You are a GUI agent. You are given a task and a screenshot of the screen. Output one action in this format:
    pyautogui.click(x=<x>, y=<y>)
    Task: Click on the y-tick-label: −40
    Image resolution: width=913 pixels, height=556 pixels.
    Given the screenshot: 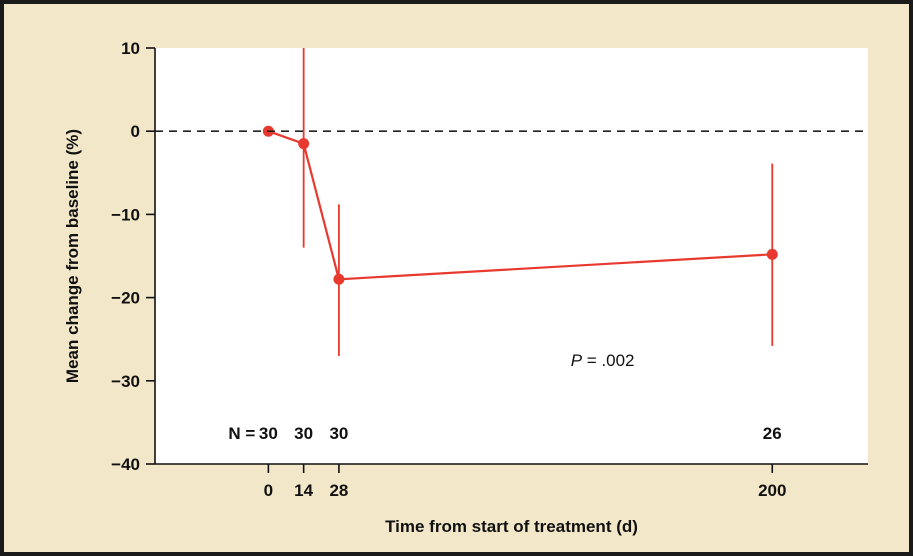 What is the action you would take?
    pyautogui.click(x=125, y=464)
    